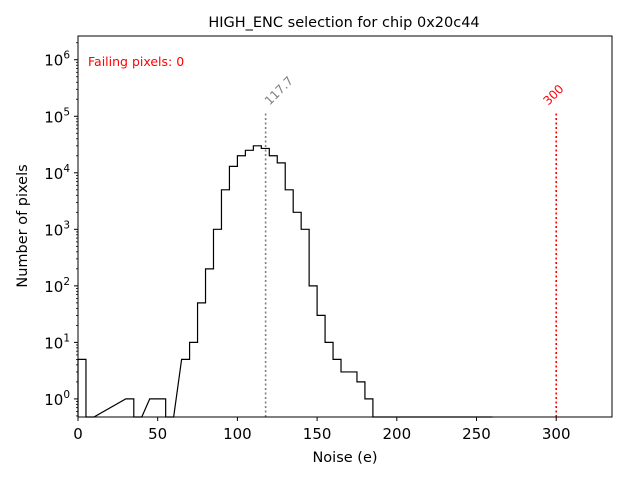 This screenshot has width=640, height=480. Describe the element at coordinates (556, 434) in the screenshot. I see `x-tick-label: 300` at that location.